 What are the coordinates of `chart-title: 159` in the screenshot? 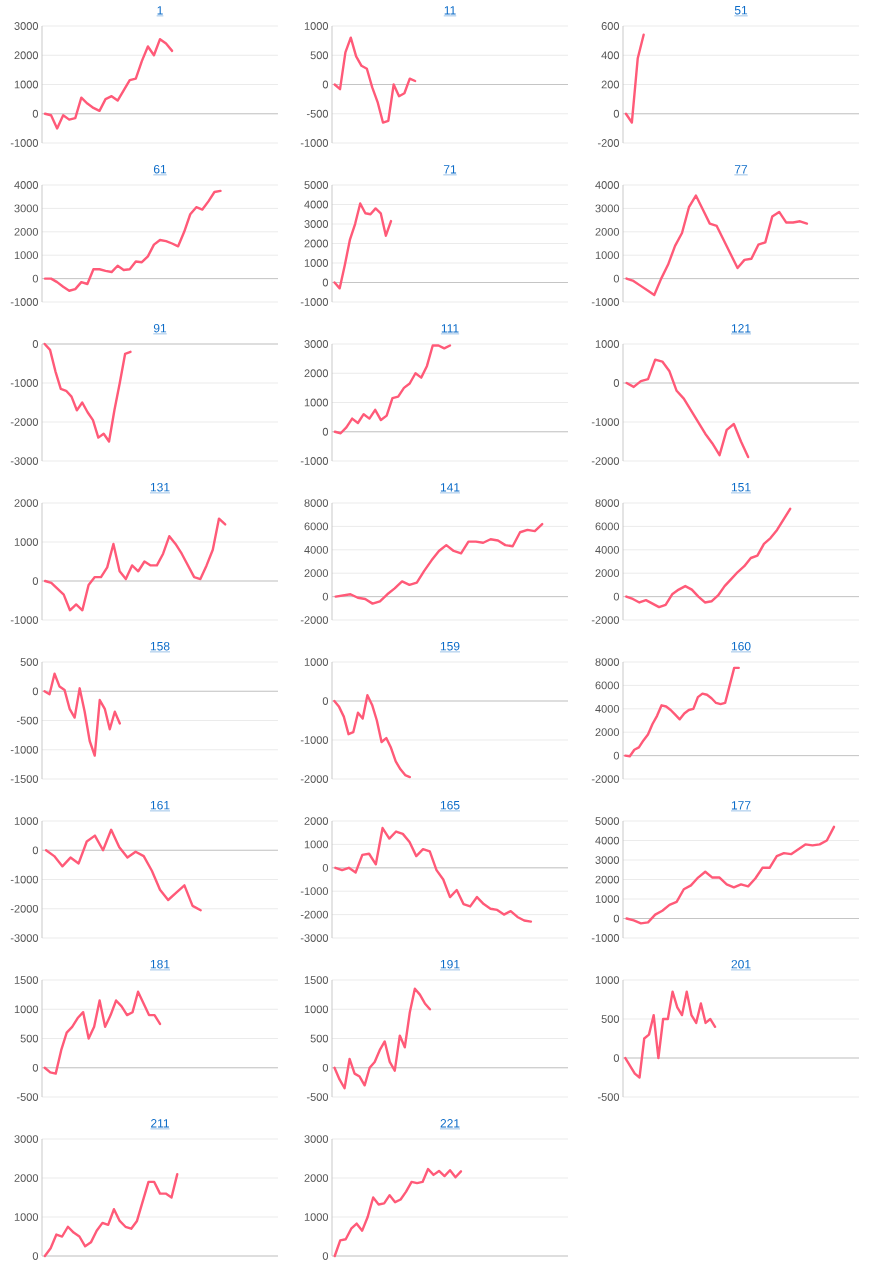 It's located at (450, 646).